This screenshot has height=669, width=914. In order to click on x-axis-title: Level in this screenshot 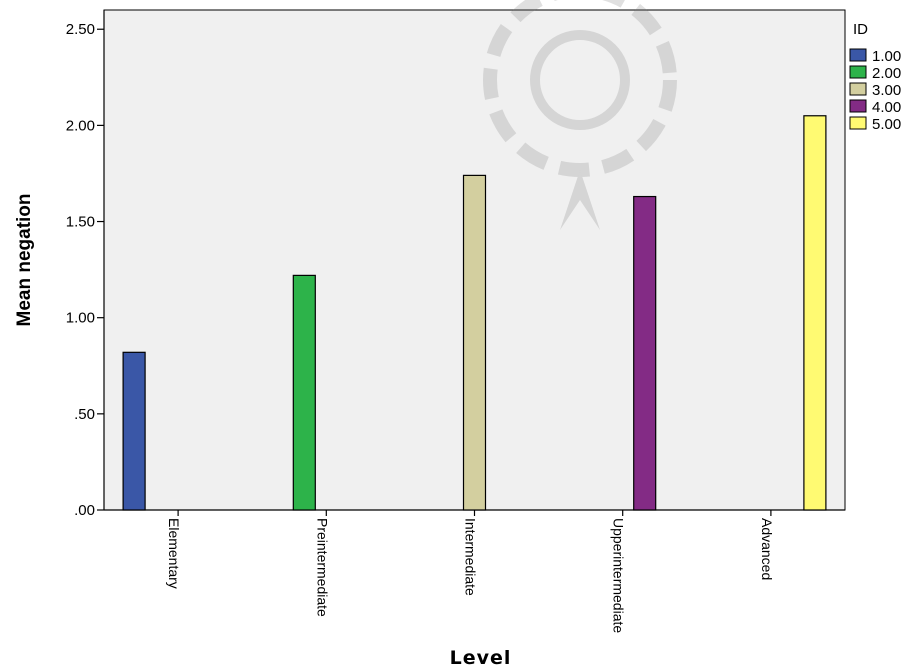, I will do `click(481, 658)`.